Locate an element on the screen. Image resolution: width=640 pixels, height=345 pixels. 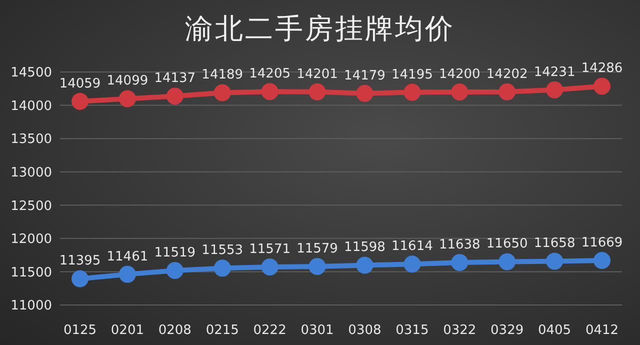
data-label: 11519 is located at coordinates (175, 252).